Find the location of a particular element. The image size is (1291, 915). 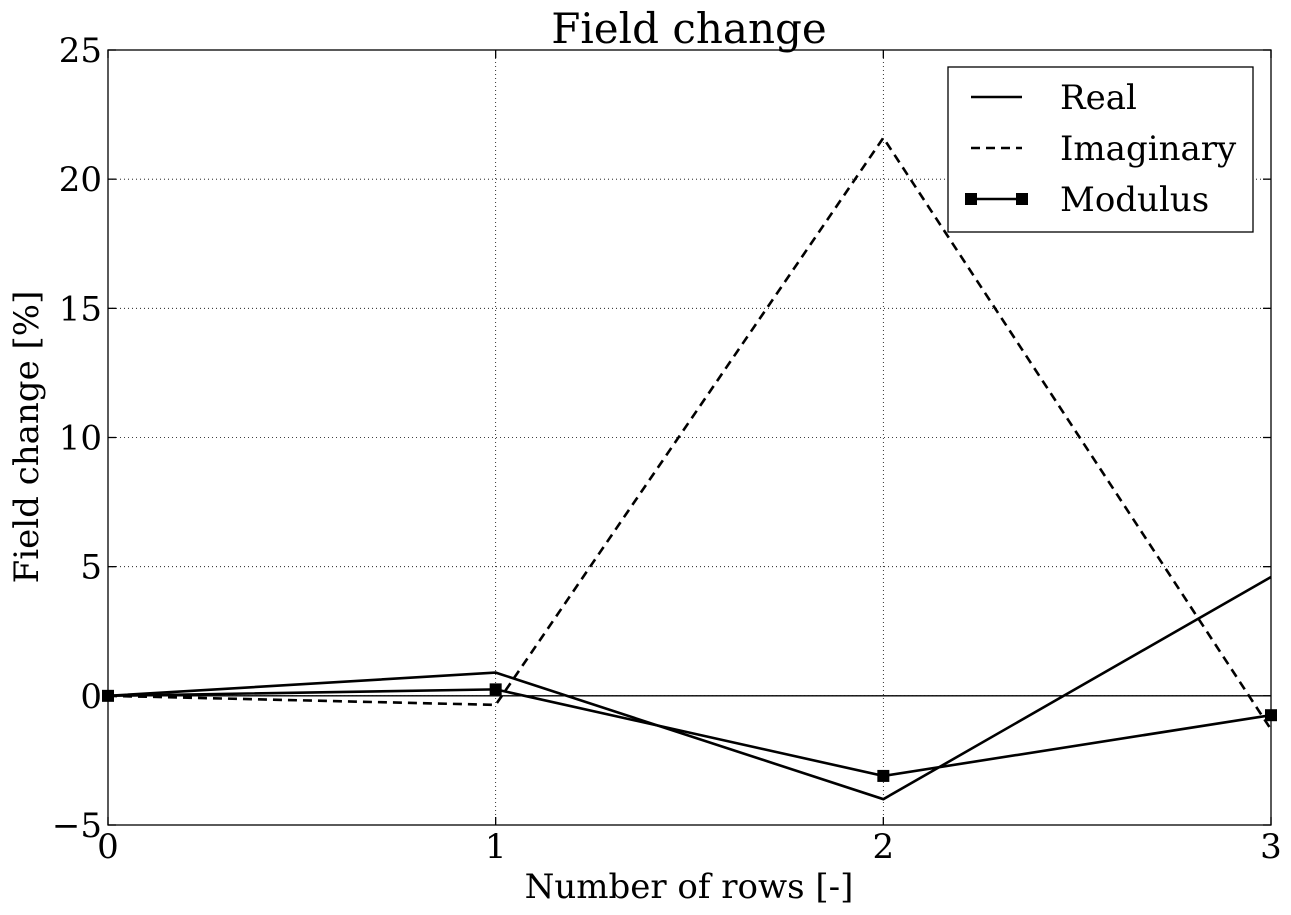

legend-label-real: Real is located at coordinates (1098, 98).